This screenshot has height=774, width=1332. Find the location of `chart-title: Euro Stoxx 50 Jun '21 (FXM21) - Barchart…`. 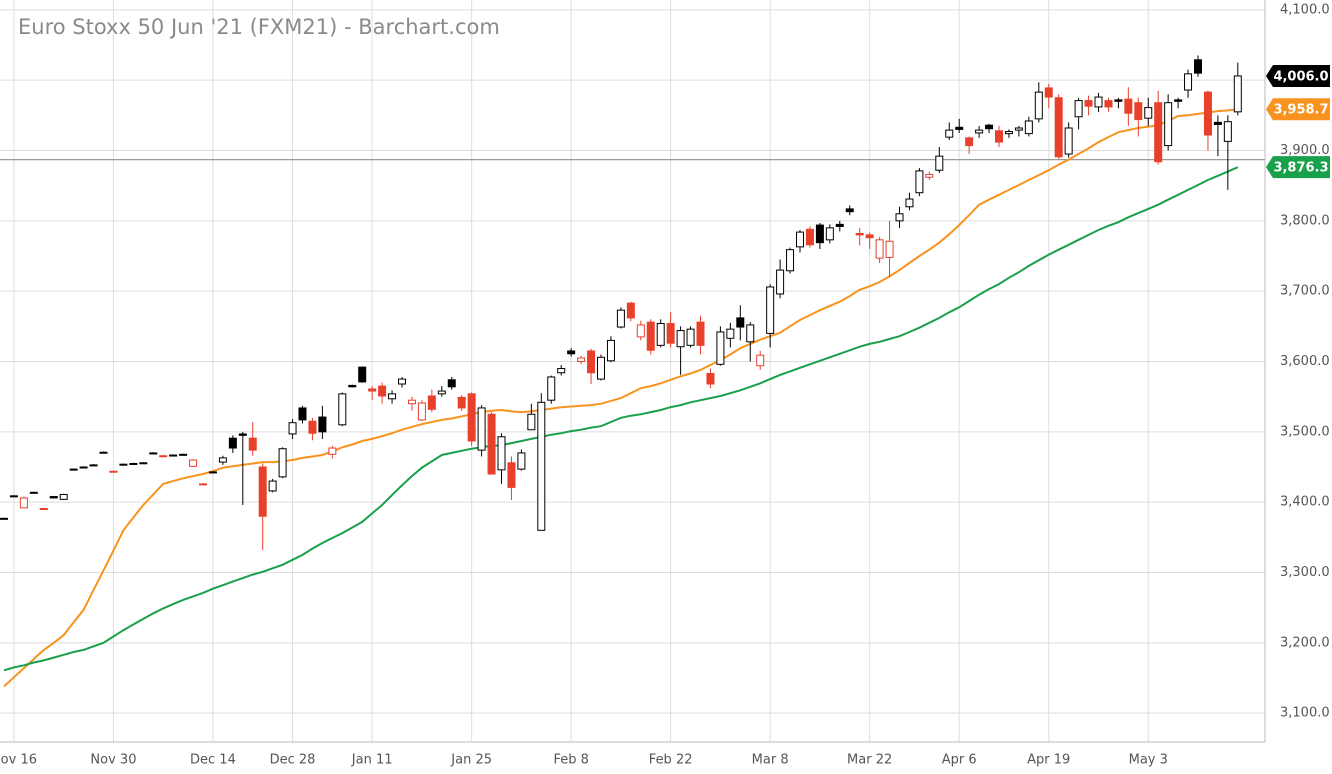

chart-title: Euro Stoxx 50 Jun '21 (FXM21) - Barchart… is located at coordinates (259, 27).